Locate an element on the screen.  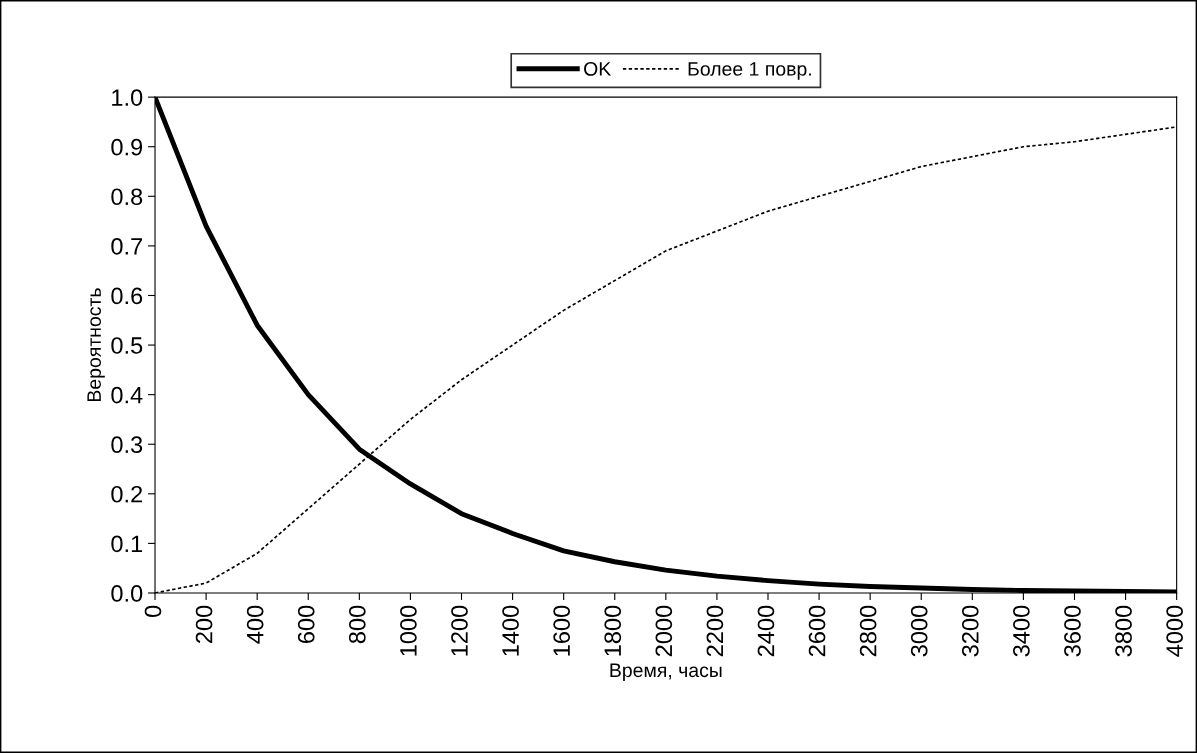
x-tick-label: 2800 is located at coordinates (868, 631).